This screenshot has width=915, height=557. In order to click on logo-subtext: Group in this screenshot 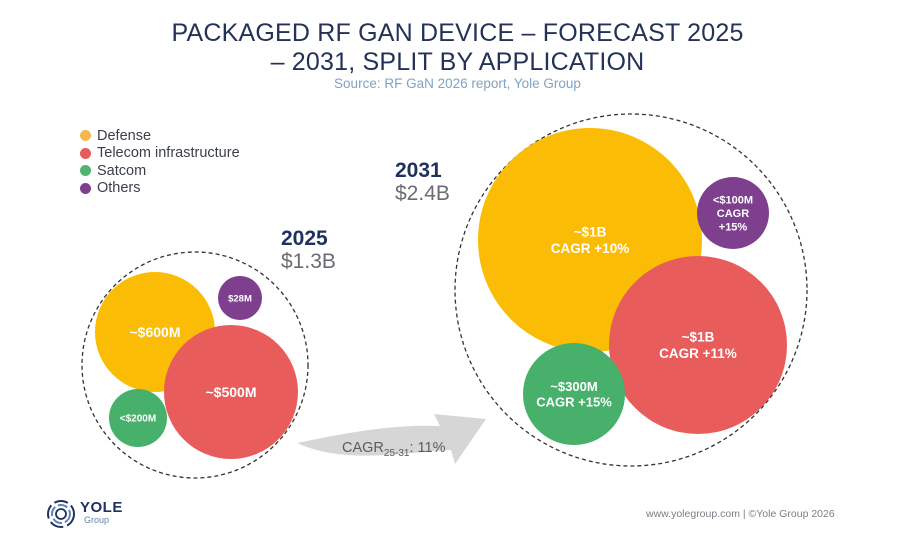, I will do `click(97, 520)`.